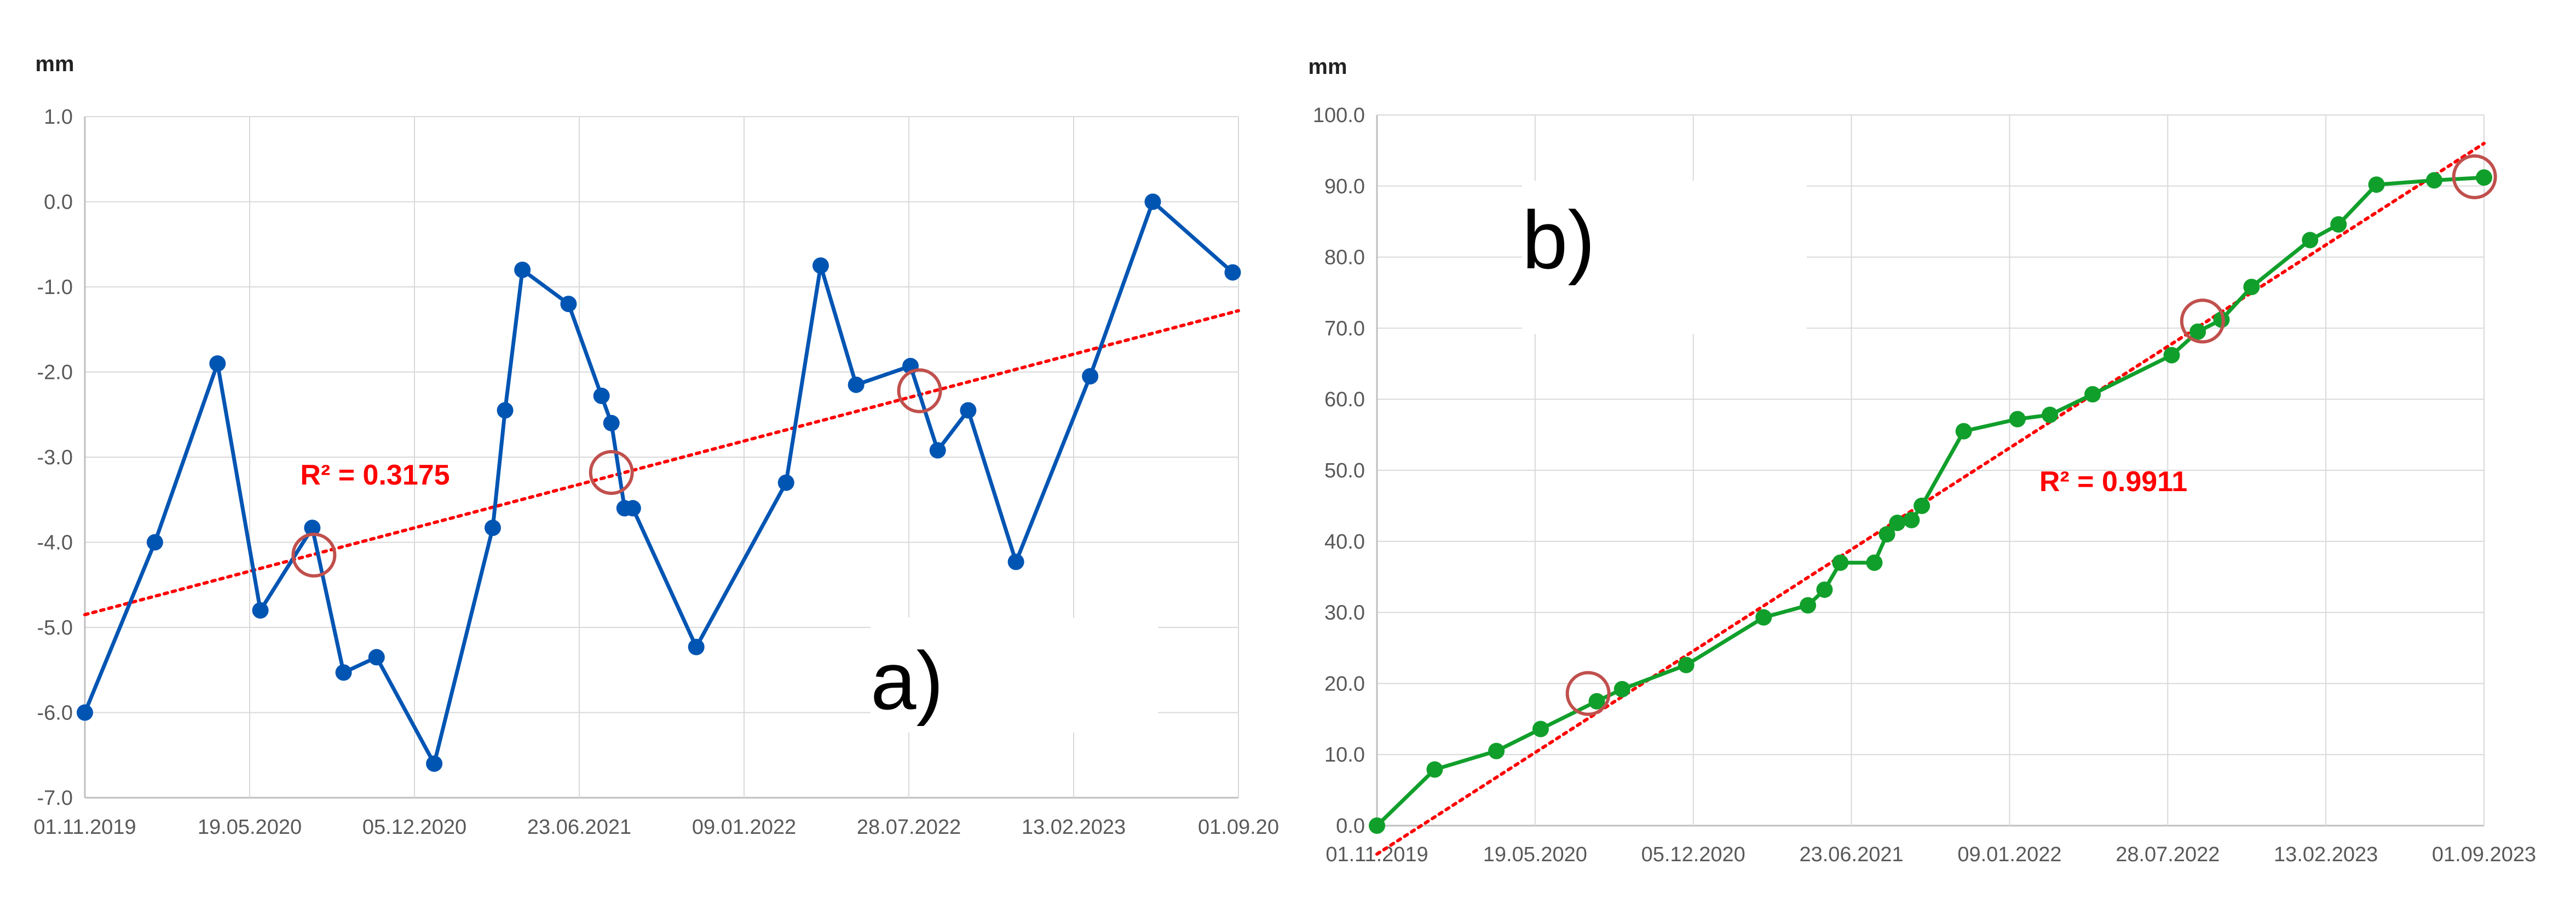  What do you see at coordinates (374, 475) in the screenshot?
I see `r-squared-label: R² = 0.3175` at bounding box center [374, 475].